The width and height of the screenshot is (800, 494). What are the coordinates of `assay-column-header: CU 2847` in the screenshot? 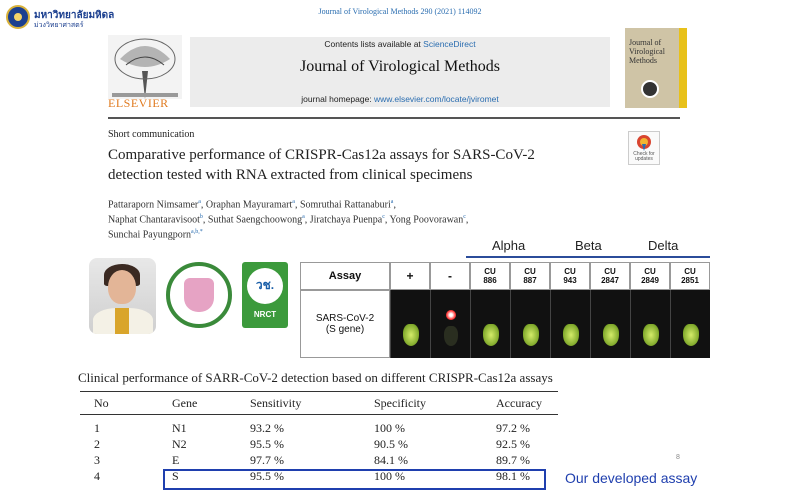 It's located at (610, 276).